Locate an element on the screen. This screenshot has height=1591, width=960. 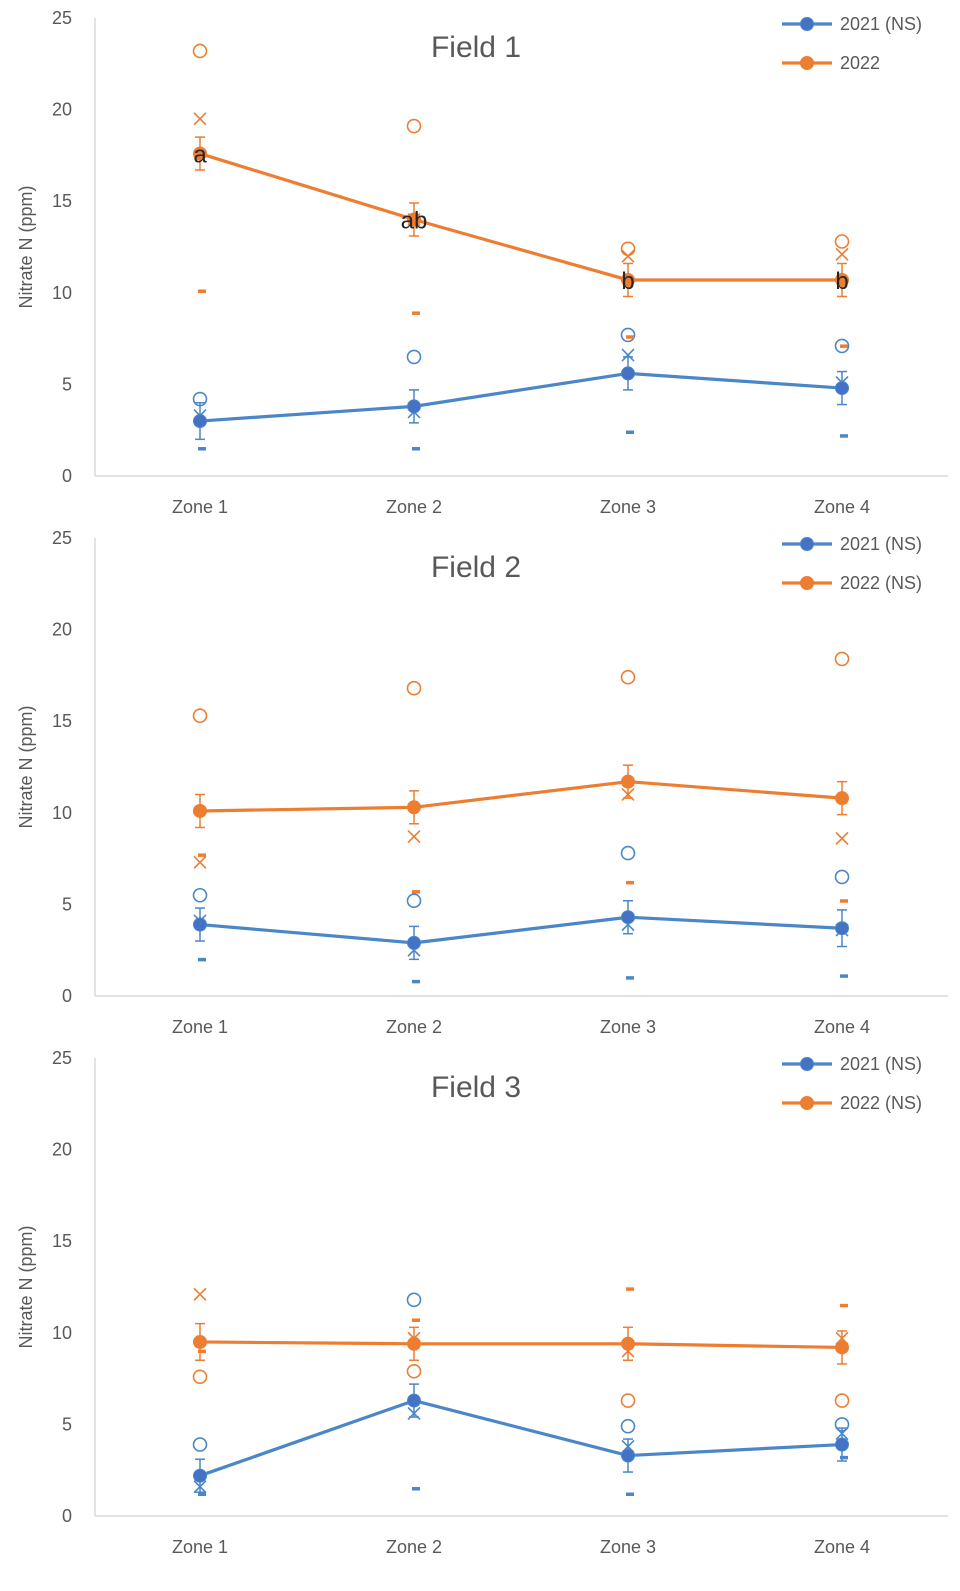
y-tick-label: 15 is located at coordinates (62, 1241).